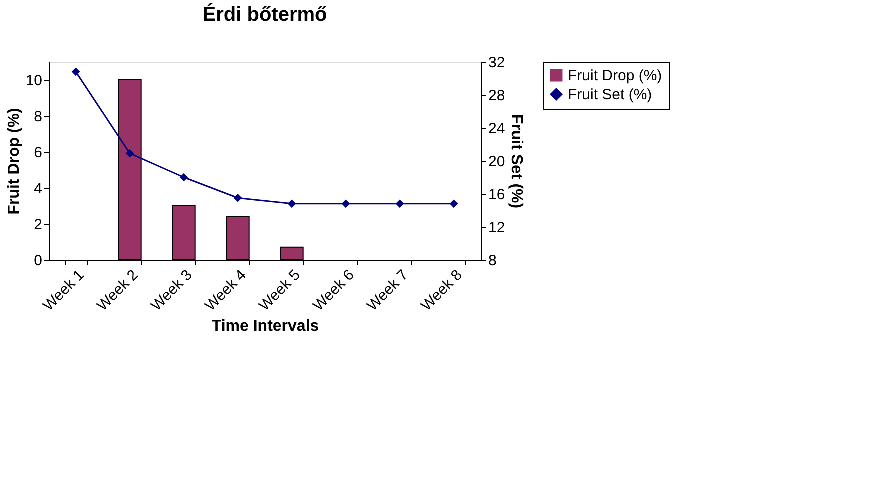 This screenshot has width=885, height=486. What do you see at coordinates (610, 95) in the screenshot?
I see `legend-label: Fruit Set (%)` at bounding box center [610, 95].